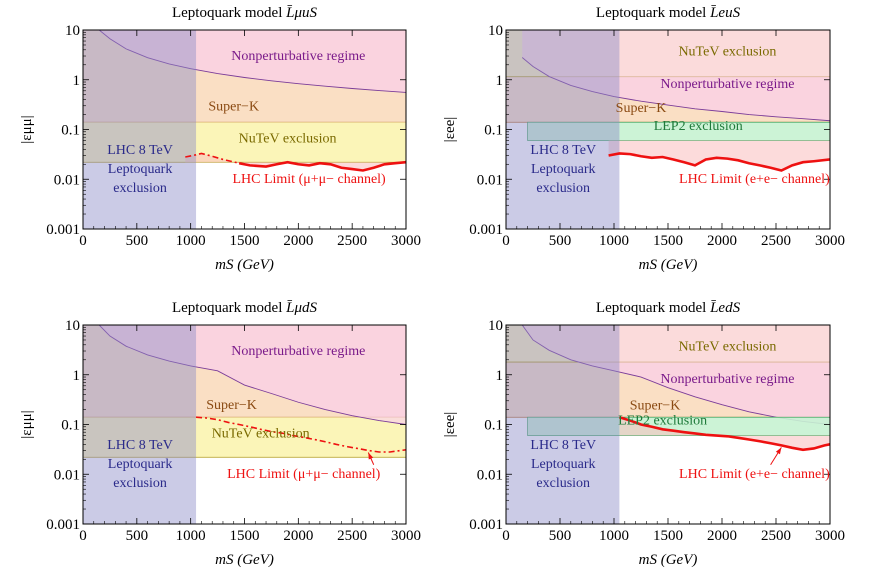 The width and height of the screenshot is (872, 570). What do you see at coordinates (212, 158) in the screenshot?
I see `lhc-limit-line-dashed` at bounding box center [212, 158].